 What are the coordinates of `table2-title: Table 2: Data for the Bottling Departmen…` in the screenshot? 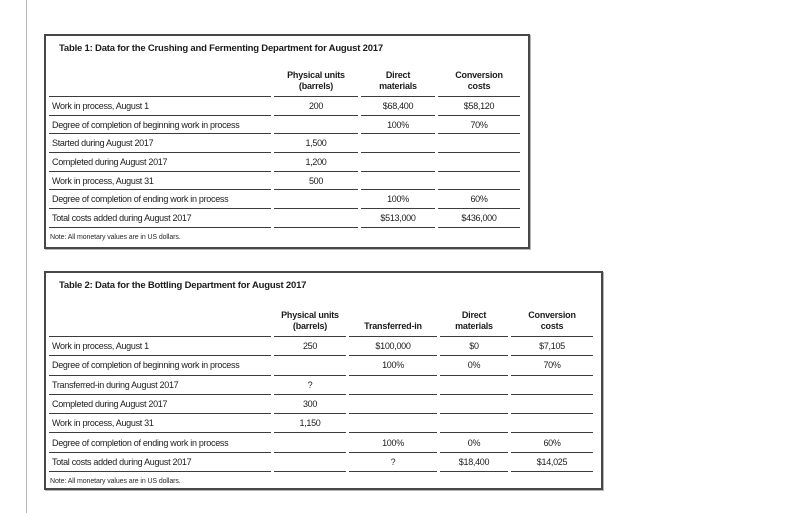 It's located at (183, 285).